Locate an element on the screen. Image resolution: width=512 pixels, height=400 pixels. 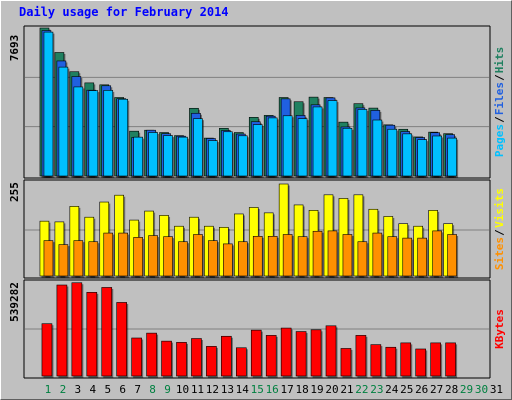
x-tick-label: 6 is located at coordinates (122, 389).